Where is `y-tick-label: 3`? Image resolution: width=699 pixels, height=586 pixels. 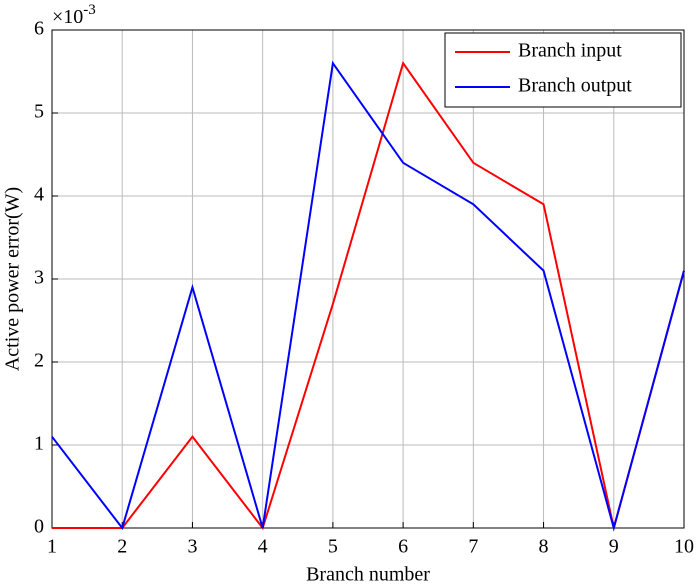
y-tick-label: 3 is located at coordinates (39, 278).